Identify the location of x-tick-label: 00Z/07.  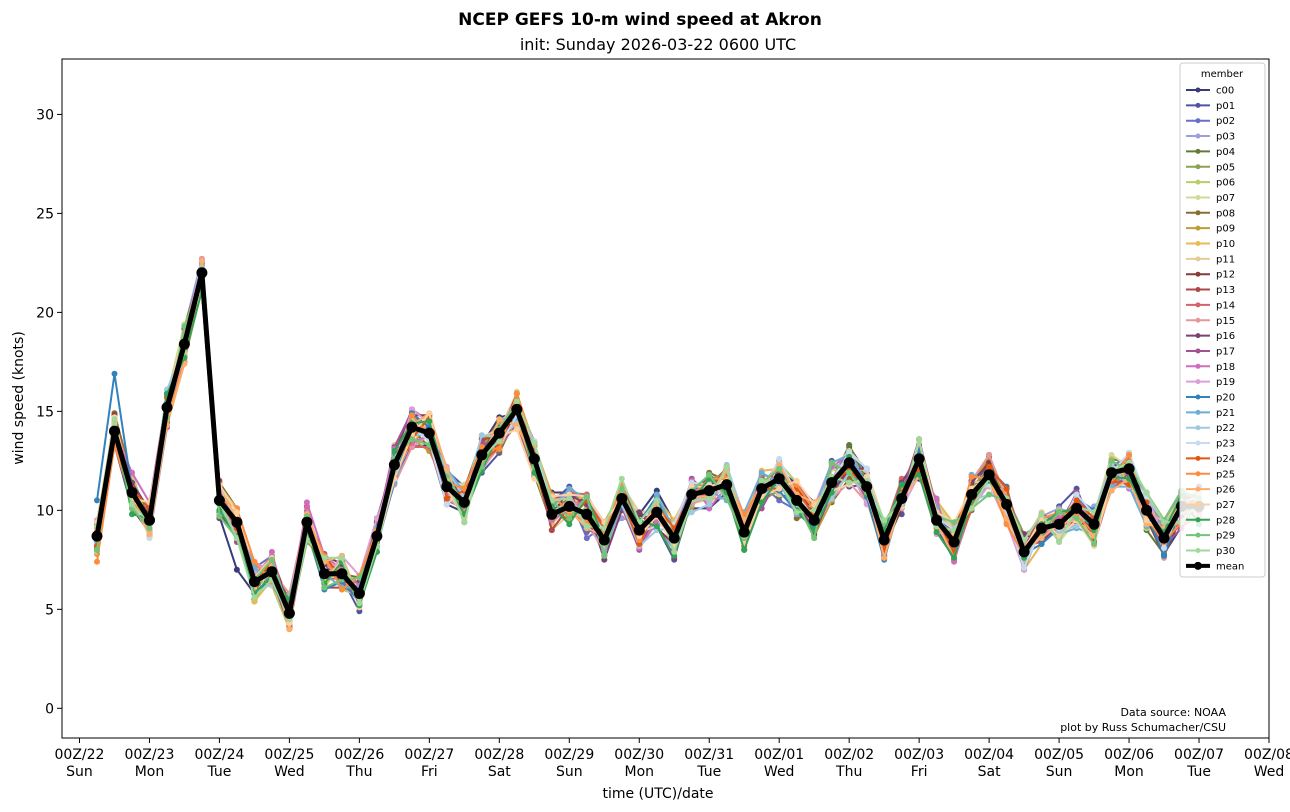
(1199, 755).